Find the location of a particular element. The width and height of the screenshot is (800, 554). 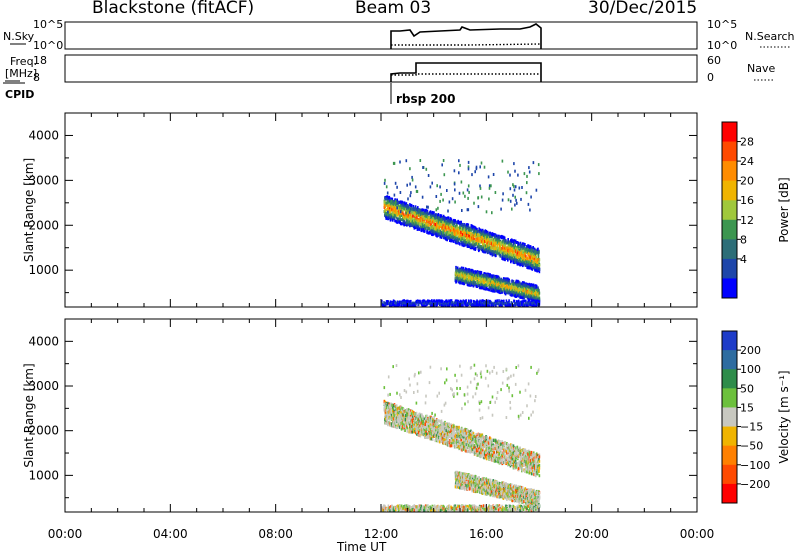

nsky-strip: N.Sky 10^5 10^0 10^5 10^0 N.Search is located at coordinates (399, 35).